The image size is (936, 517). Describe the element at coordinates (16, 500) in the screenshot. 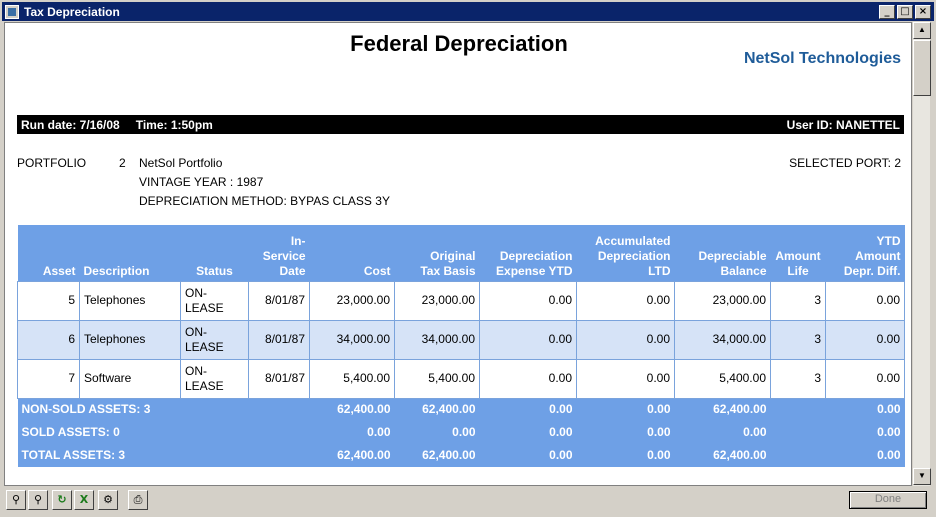

I see `zoom-out-icon: ⚲` at that location.